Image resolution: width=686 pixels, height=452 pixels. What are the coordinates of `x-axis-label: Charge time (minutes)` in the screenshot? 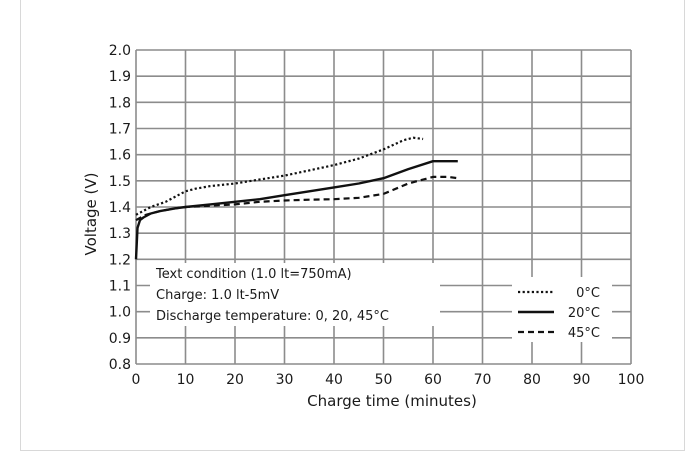 It's located at (392, 401).